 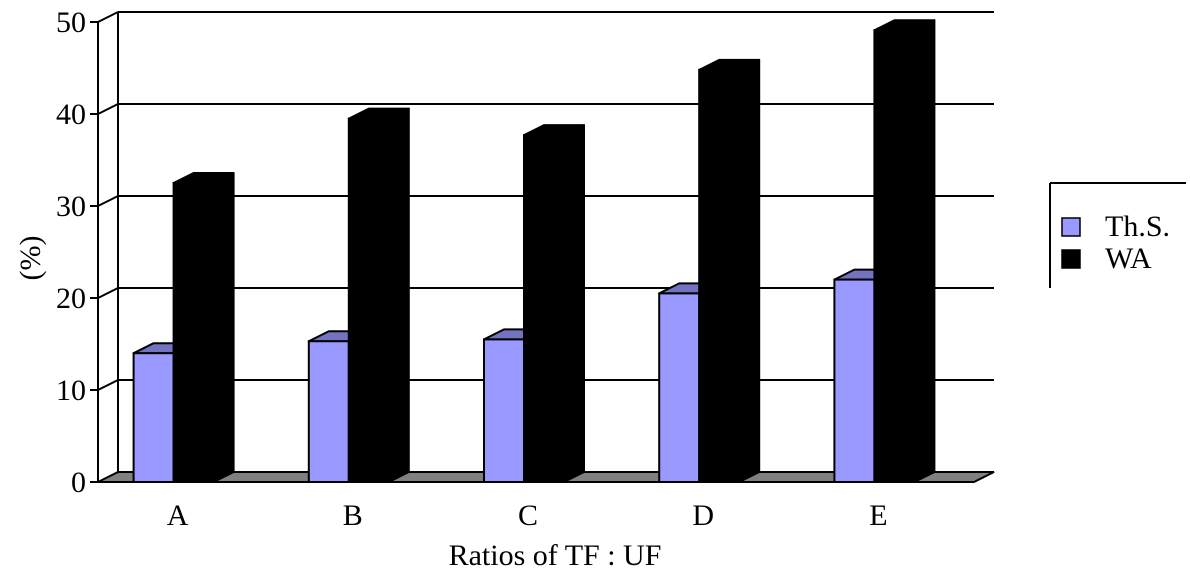 I want to click on x-tick-label: B, so click(x=353, y=515).